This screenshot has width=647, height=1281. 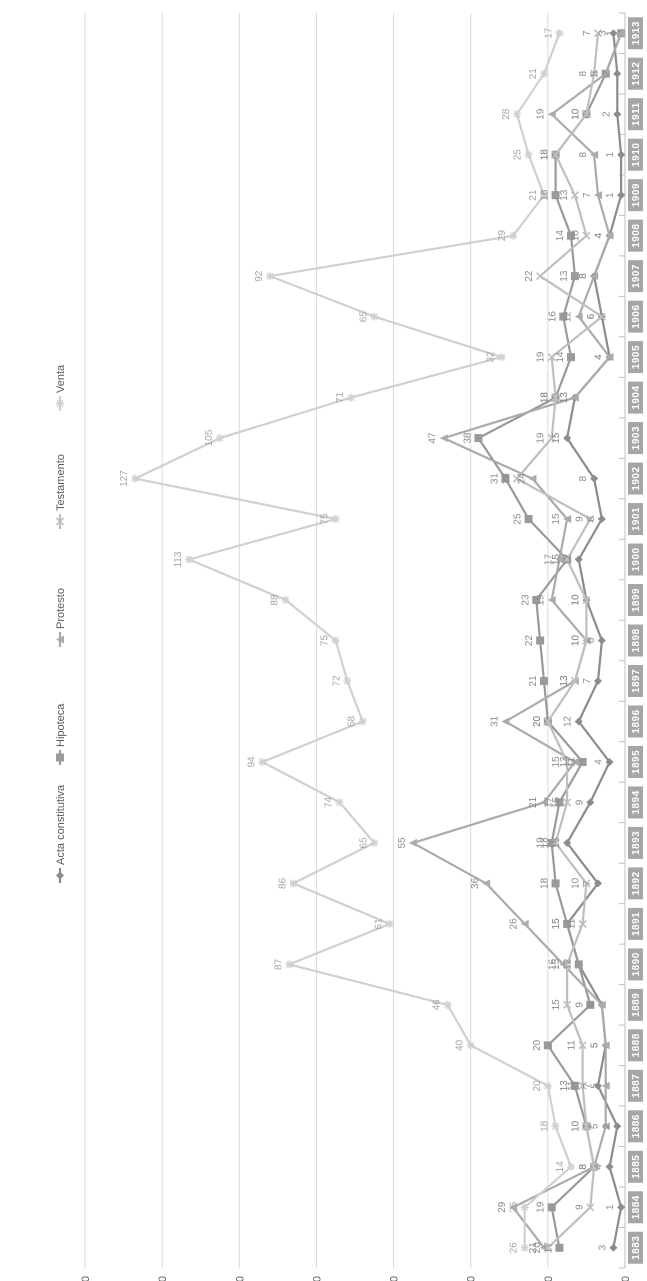 I want to click on data-label-protesto-1887: 5, so click(x=595, y=1086).